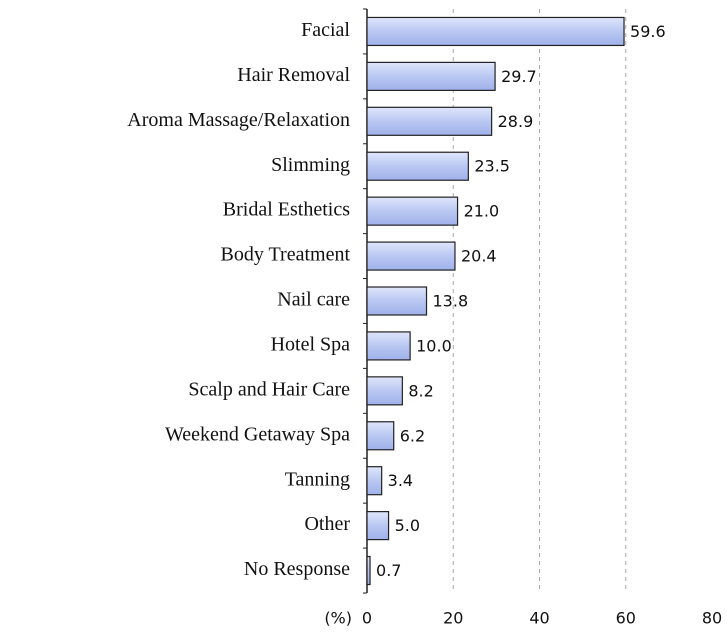 This screenshot has width=727, height=635. What do you see at coordinates (311, 345) in the screenshot?
I see `y-tick-label: Hotel Spa` at bounding box center [311, 345].